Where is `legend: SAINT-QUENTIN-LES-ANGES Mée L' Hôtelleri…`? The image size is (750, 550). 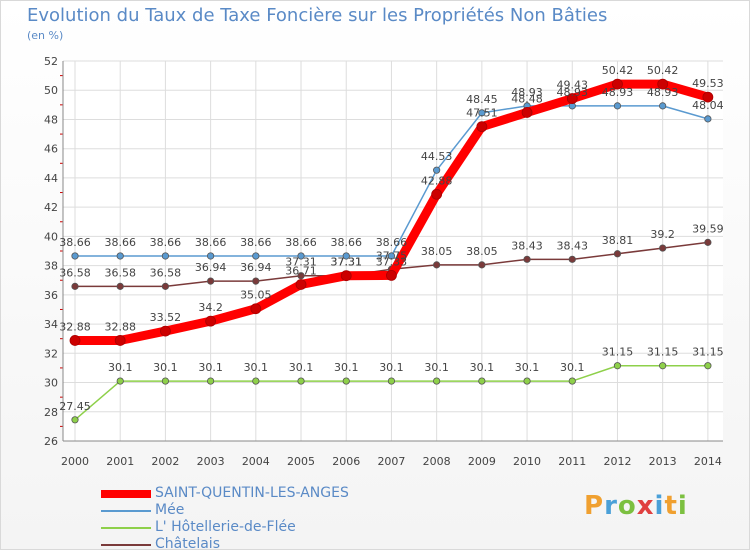 legend: SAINT-QUENTIN-LES-ANGES Mée L' Hôtelleri… is located at coordinates (311, 517).